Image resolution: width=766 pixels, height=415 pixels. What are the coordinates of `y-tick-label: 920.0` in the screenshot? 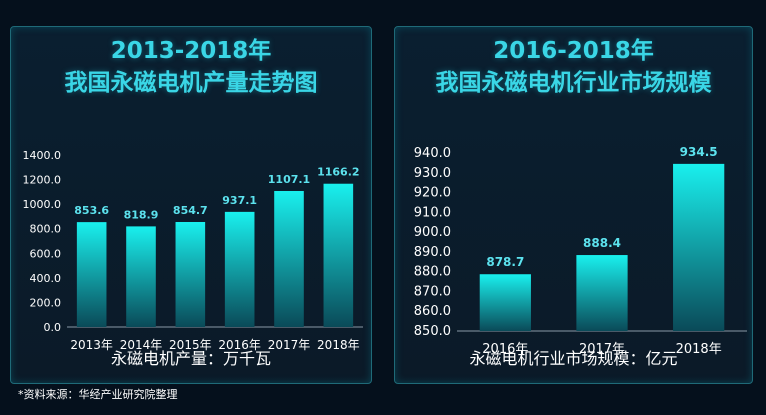 It's located at (432, 193).